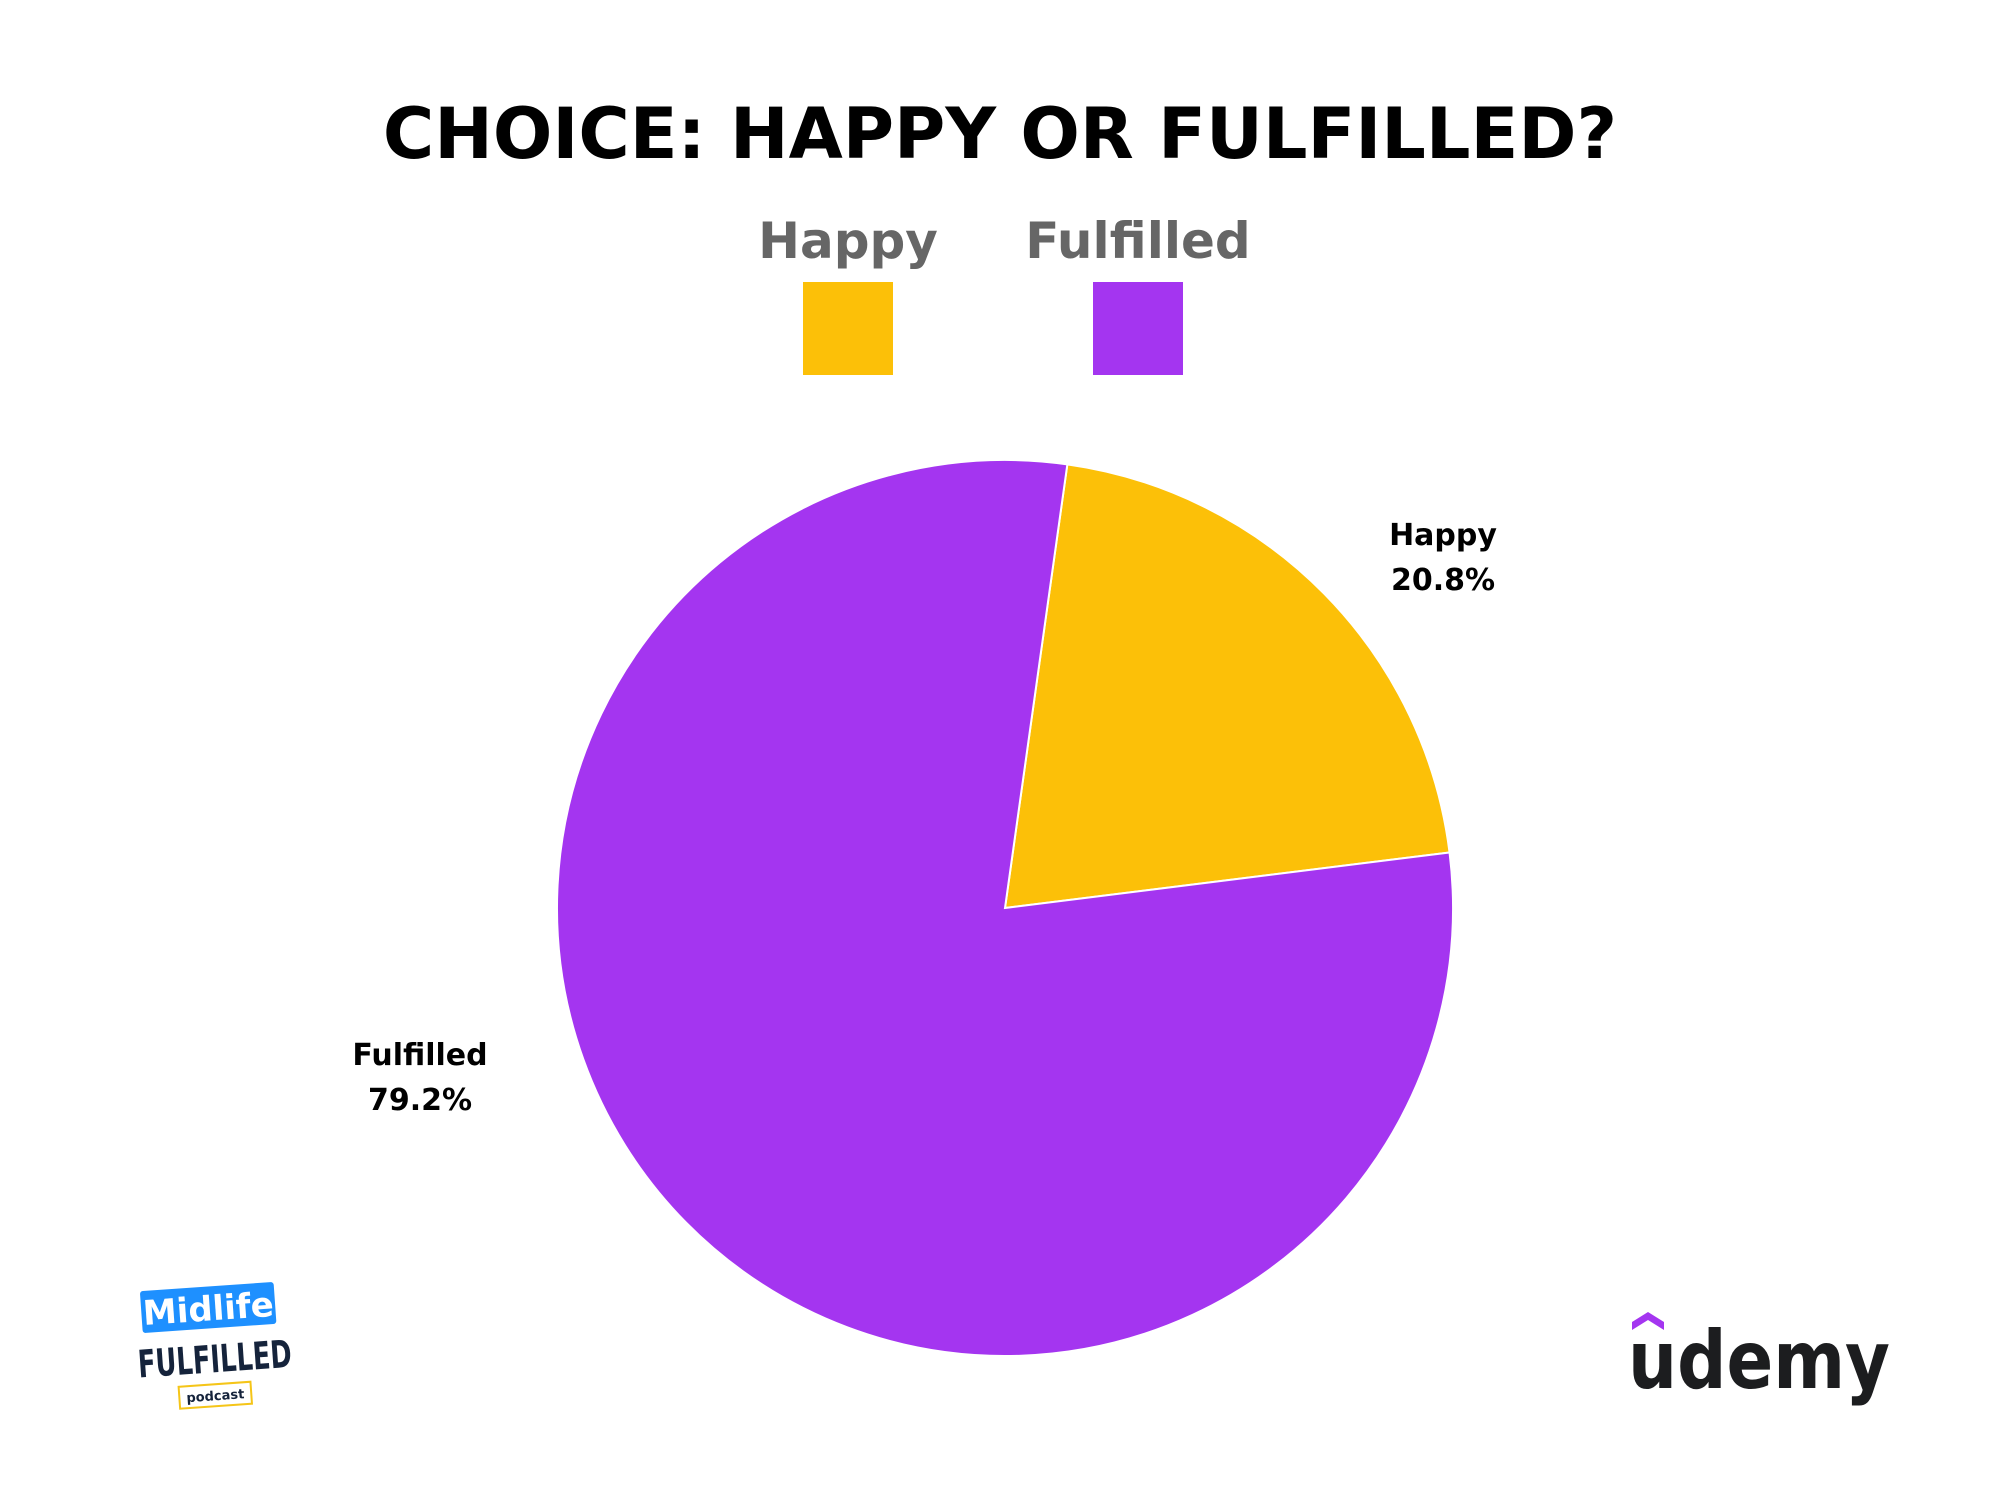 This screenshot has height=1500, width=2000. What do you see at coordinates (1648, 1321) in the screenshot?
I see `udemy-roof-icon` at bounding box center [1648, 1321].